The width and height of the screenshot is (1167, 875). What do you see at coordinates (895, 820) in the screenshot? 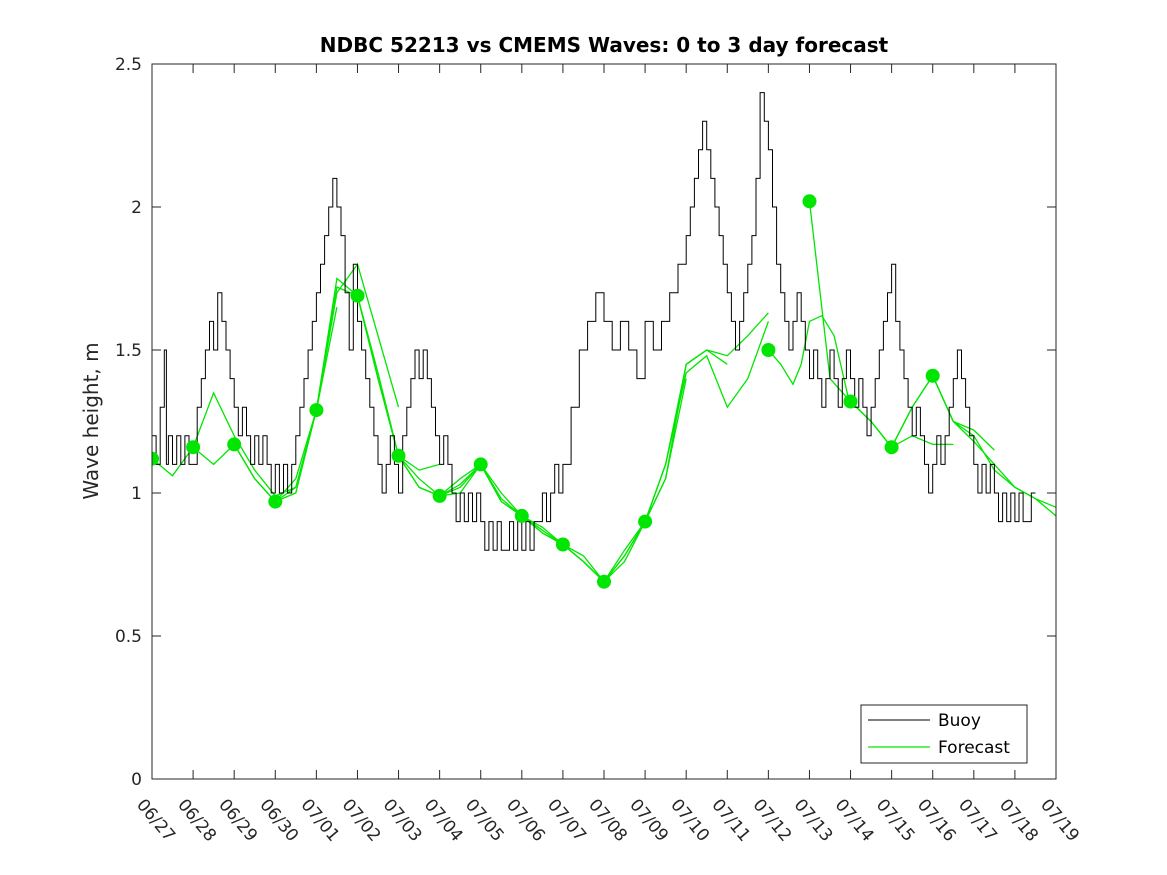
I see `x-tick-label: 07/15` at bounding box center [895, 820].